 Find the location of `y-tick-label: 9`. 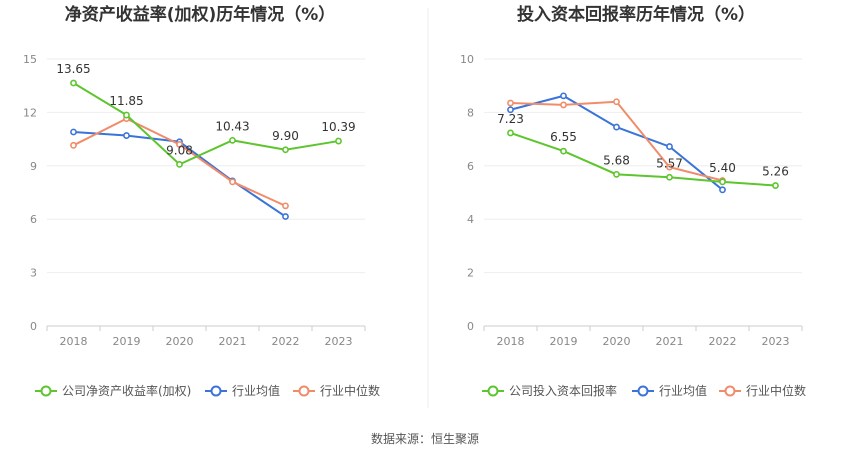

y-tick-label: 9 is located at coordinates (33, 166).